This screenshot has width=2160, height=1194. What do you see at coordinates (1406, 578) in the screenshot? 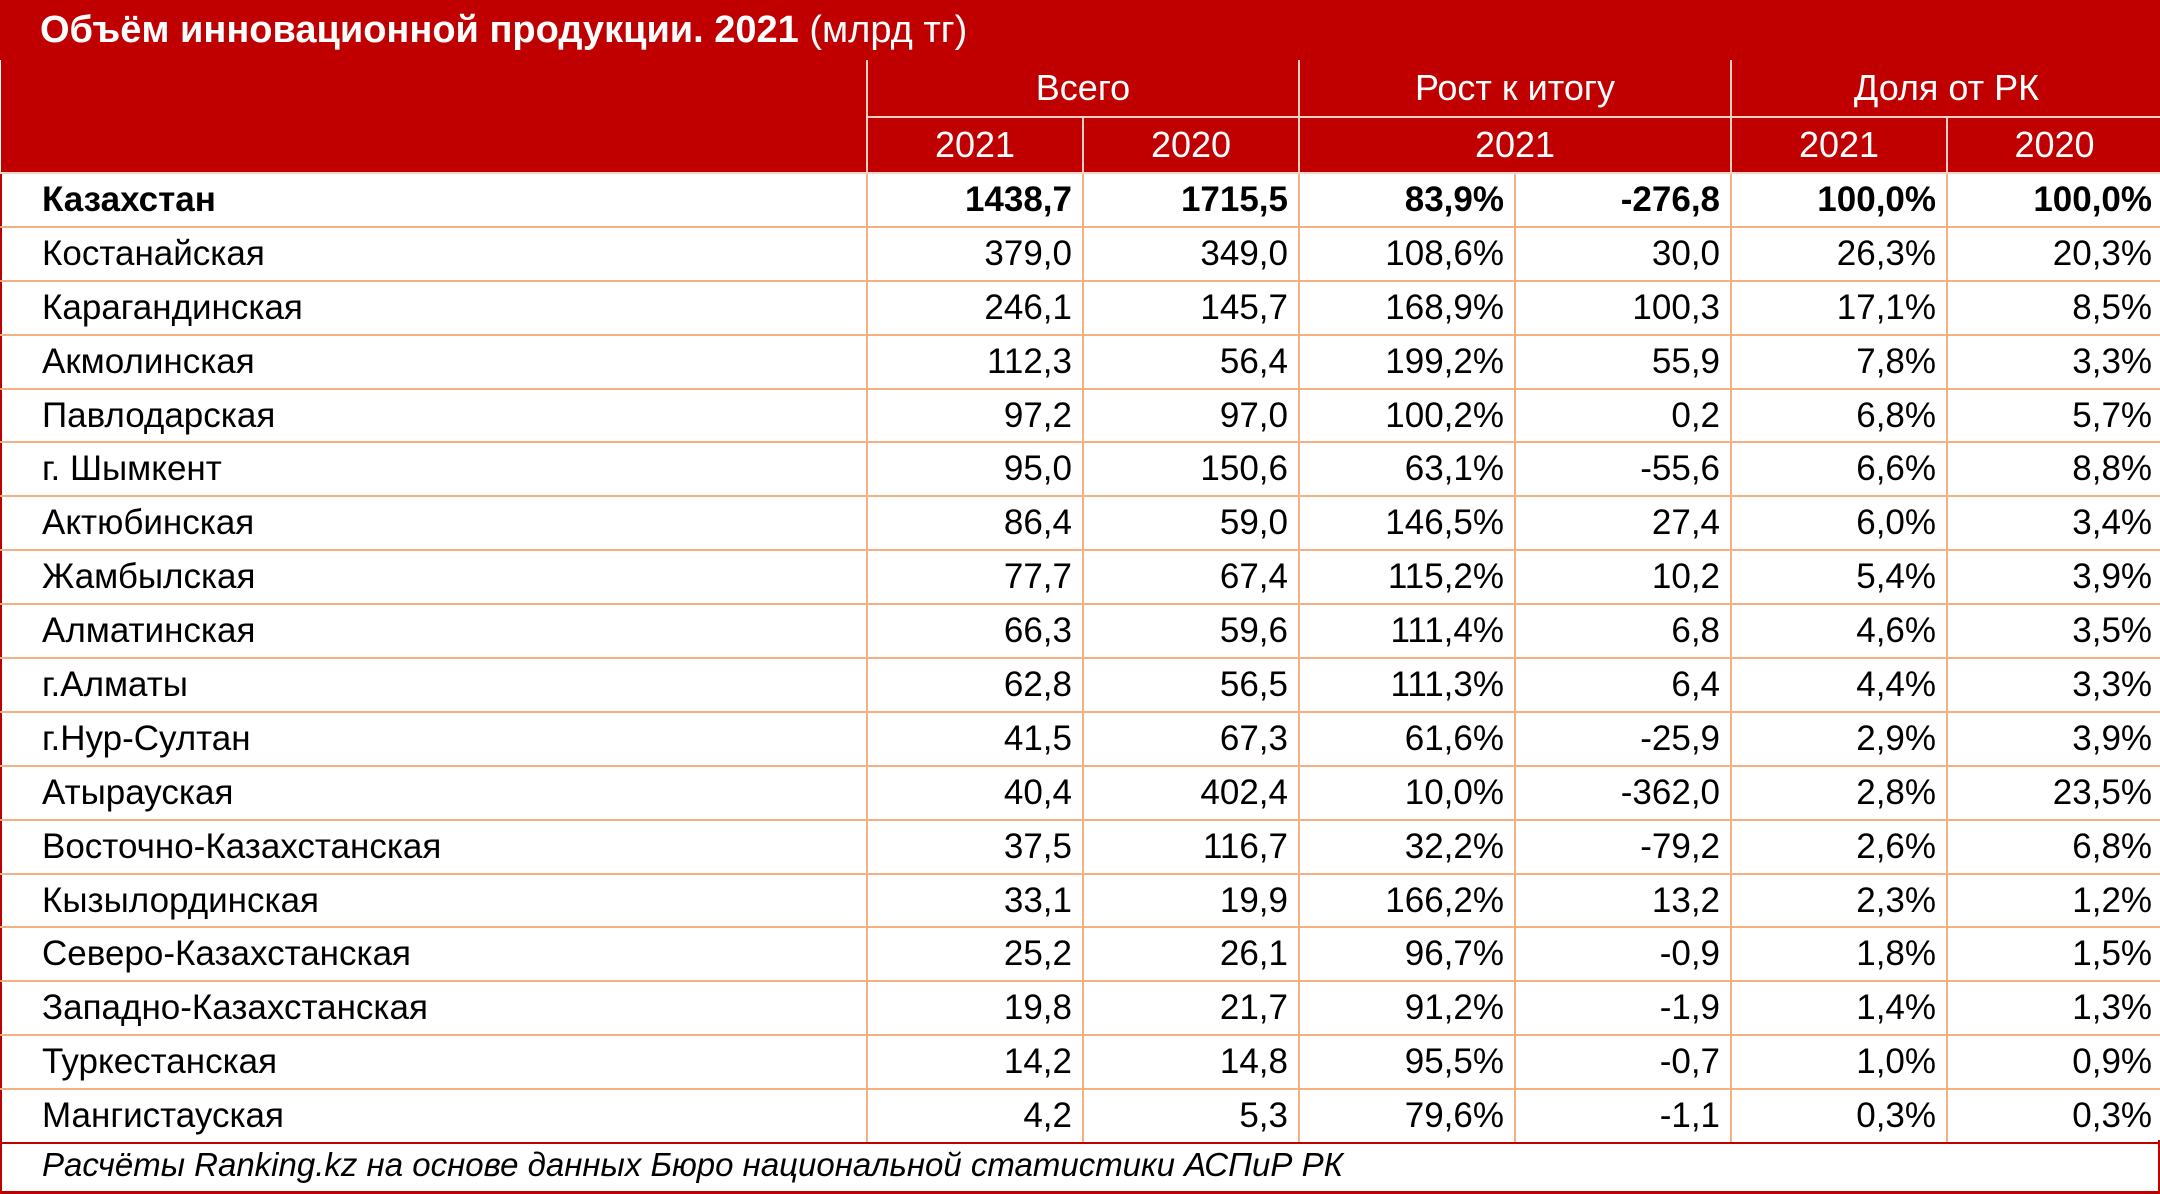
I see `growth-percent-cell: 115,2%` at bounding box center [1406, 578].